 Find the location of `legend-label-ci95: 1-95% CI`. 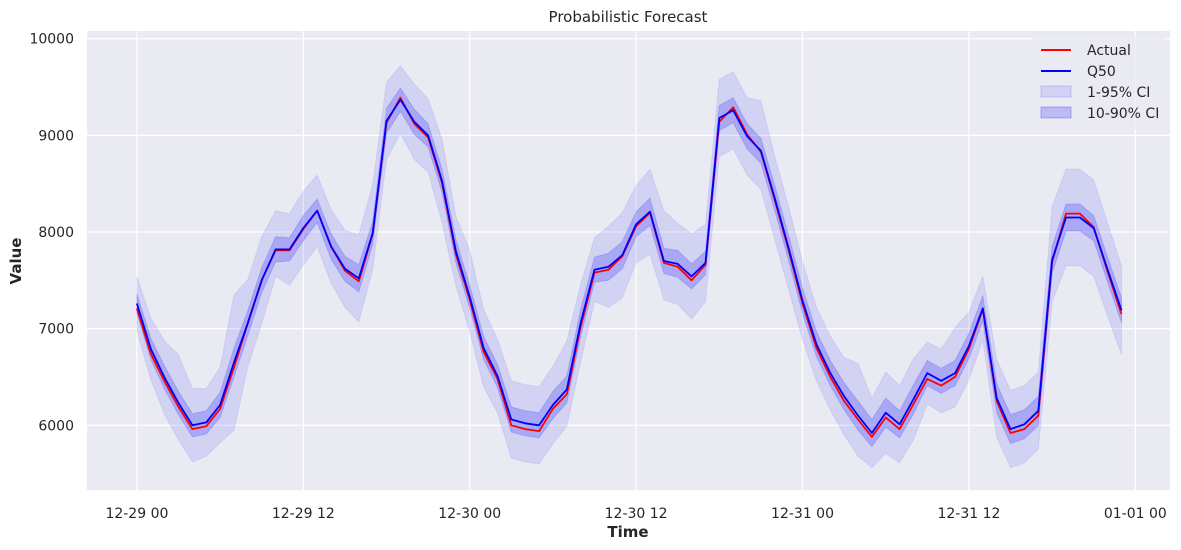

legend-label-ci95: 1-95% CI is located at coordinates (1118, 93).